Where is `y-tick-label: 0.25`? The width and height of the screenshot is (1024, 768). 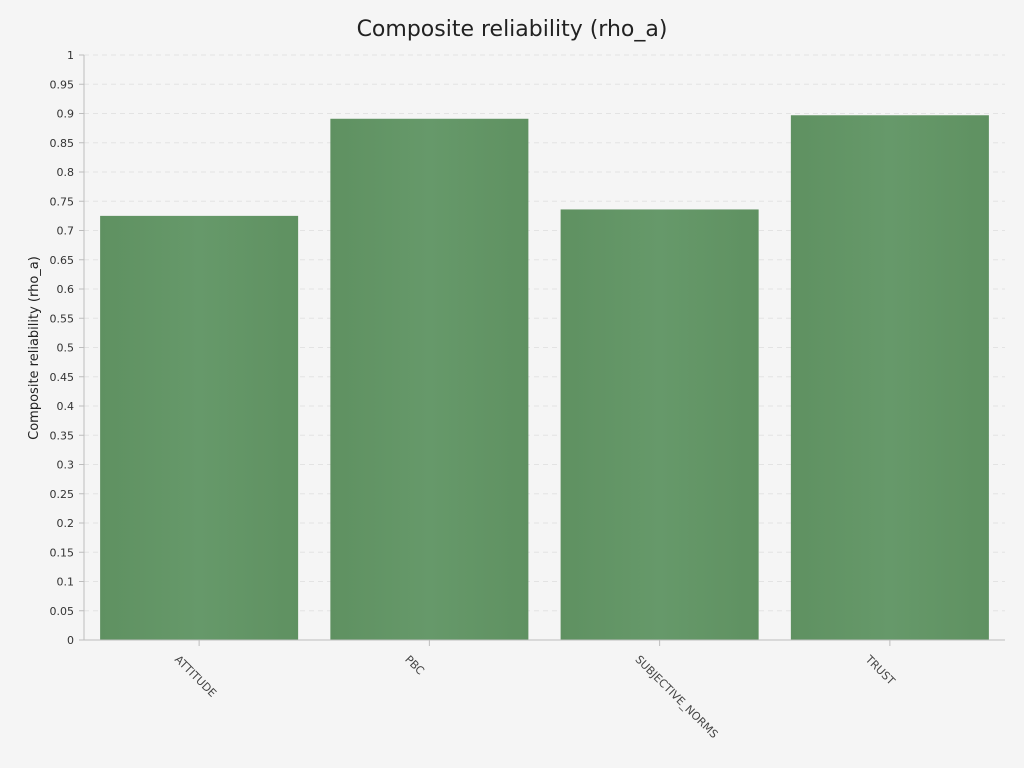 y-tick-label: 0.25 is located at coordinates (62, 494).